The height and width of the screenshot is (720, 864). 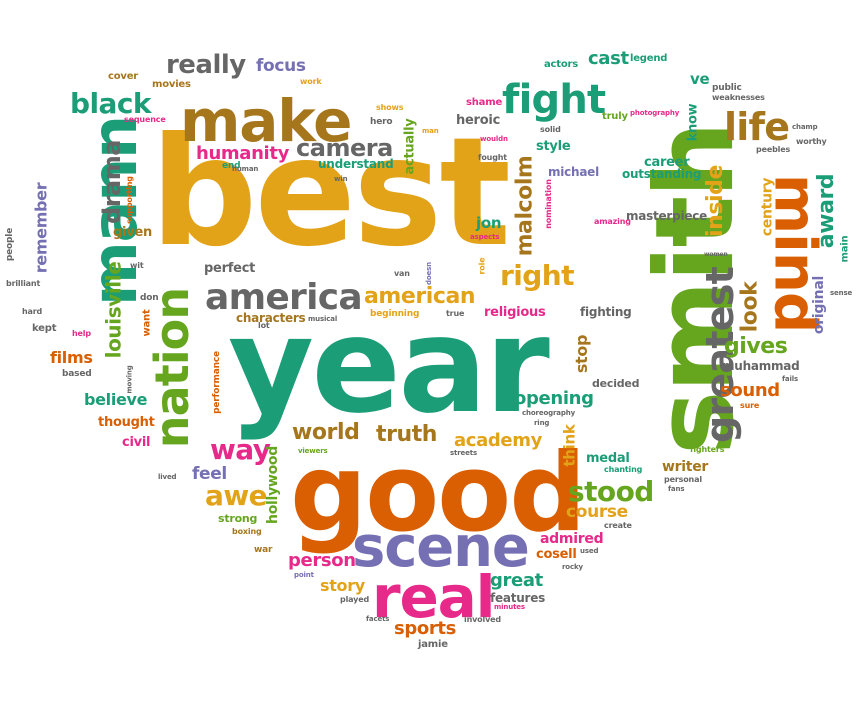 What do you see at coordinates (761, 366) in the screenshot?
I see `word-muhammad: muhammad` at bounding box center [761, 366].